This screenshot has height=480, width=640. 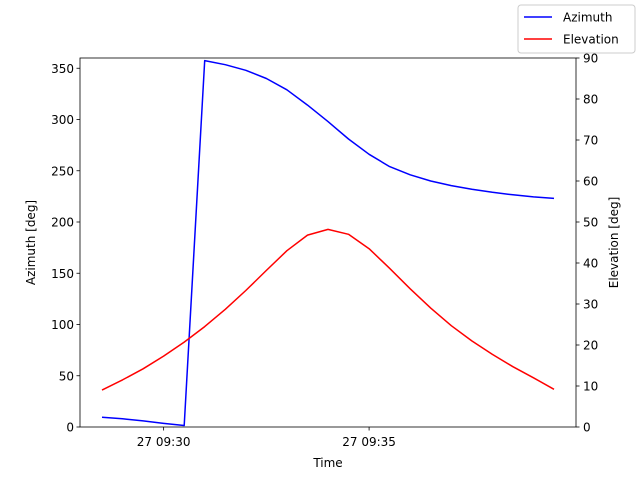 What do you see at coordinates (587, 428) in the screenshot?
I see `right-tick-label: 0` at bounding box center [587, 428].